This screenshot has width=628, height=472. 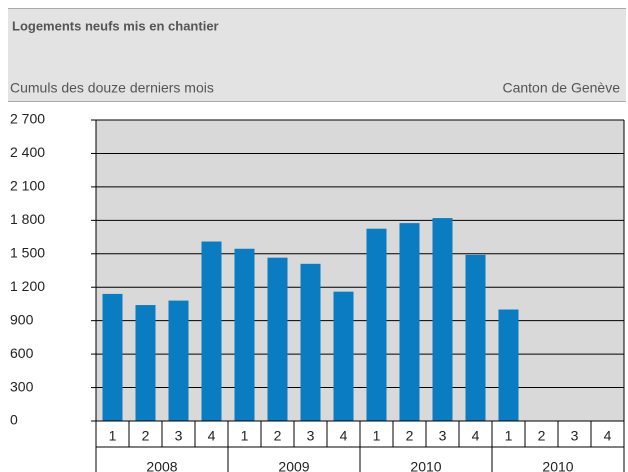 I want to click on chart-title: Logements neufs mis en chantier, so click(x=115, y=25).